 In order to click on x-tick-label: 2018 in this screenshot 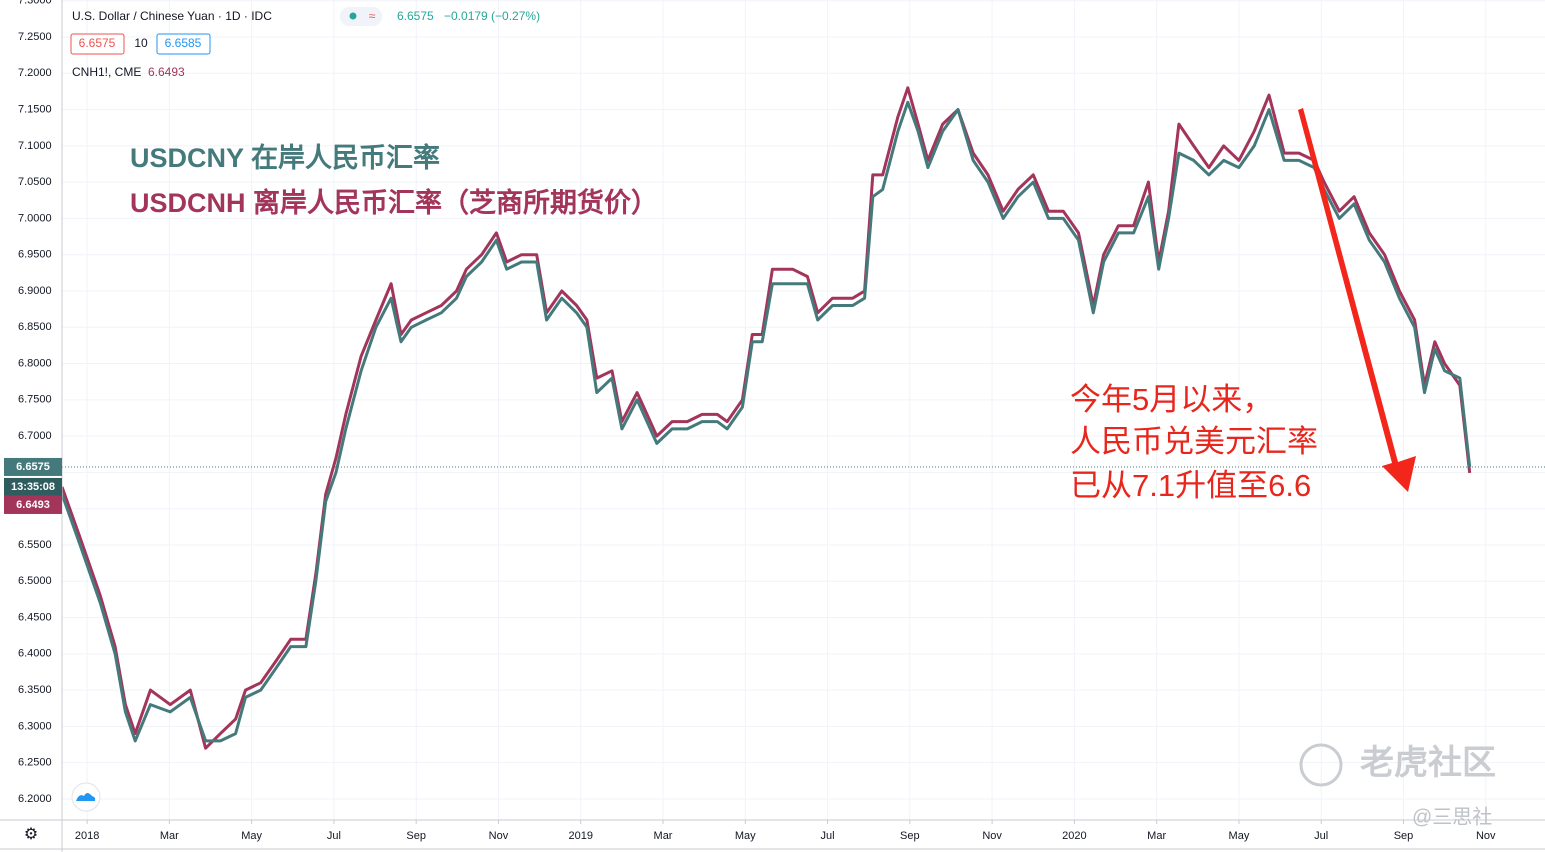, I will do `click(87, 836)`.